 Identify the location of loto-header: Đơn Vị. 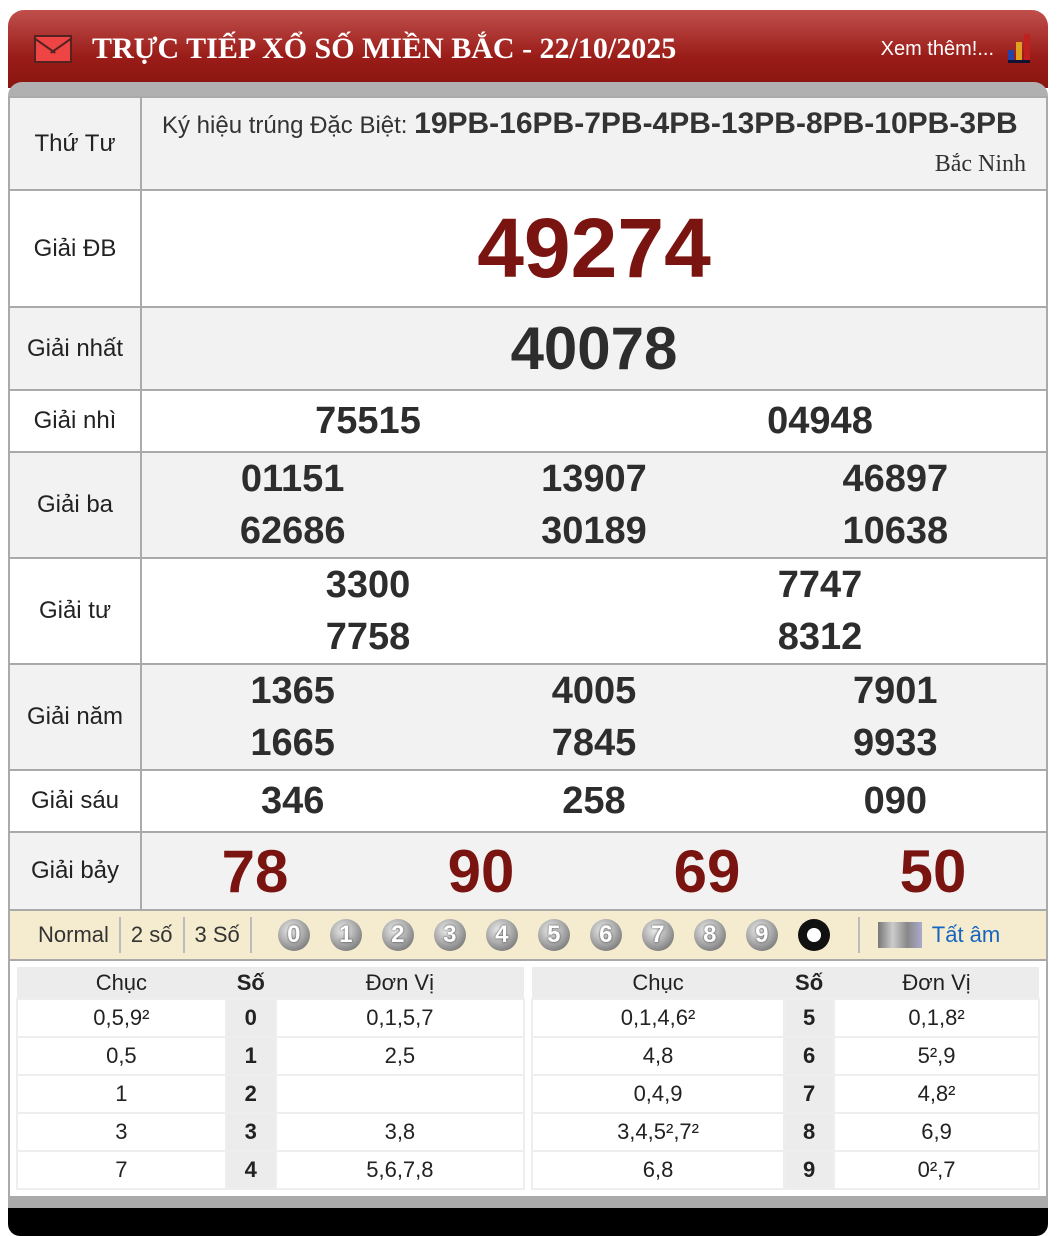
(936, 983).